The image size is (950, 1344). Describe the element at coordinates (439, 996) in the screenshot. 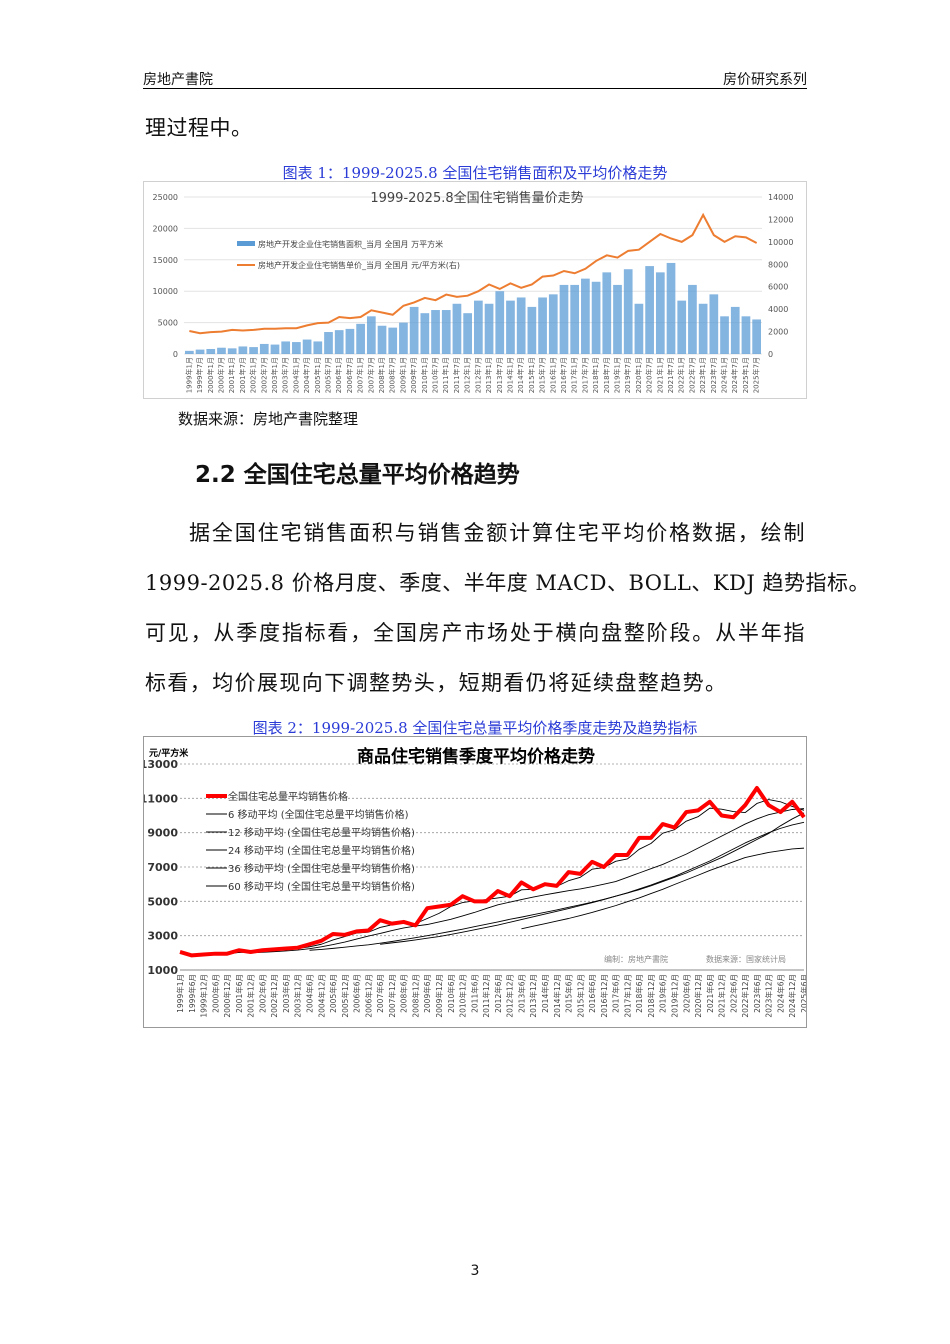

I see `x-tick-label: 2009年12月` at that location.